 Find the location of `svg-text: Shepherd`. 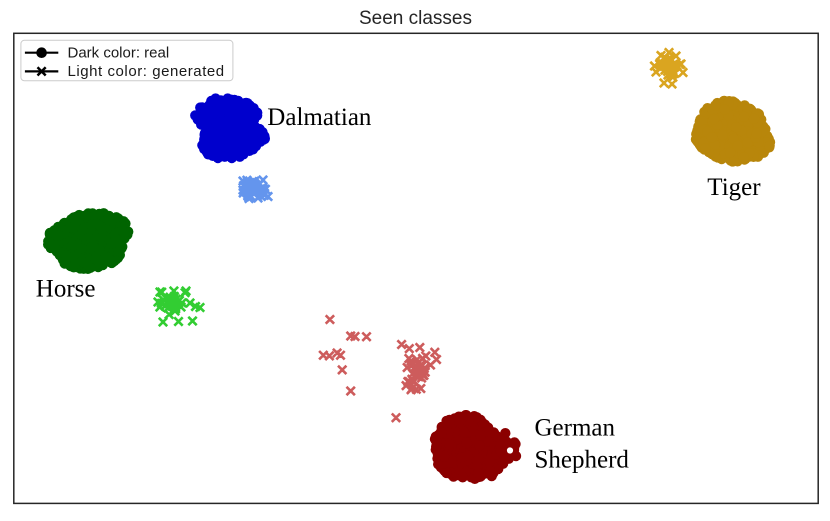

svg-text: Shepherd is located at coordinates (582, 460).